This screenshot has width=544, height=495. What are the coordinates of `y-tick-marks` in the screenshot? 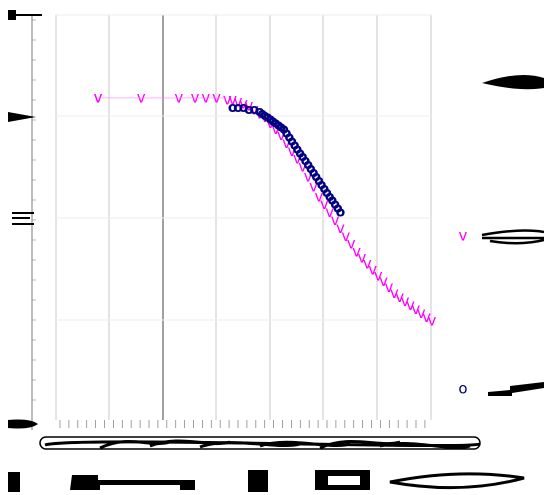 It's located at (25, 219).